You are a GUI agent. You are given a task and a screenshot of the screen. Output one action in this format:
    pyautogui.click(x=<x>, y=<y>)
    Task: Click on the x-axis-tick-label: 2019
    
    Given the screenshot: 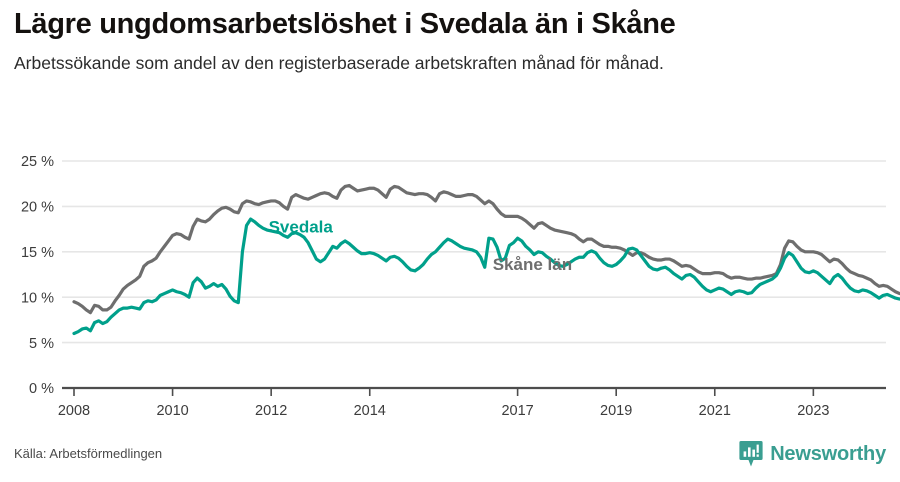 What is the action you would take?
    pyautogui.click(x=616, y=411)
    